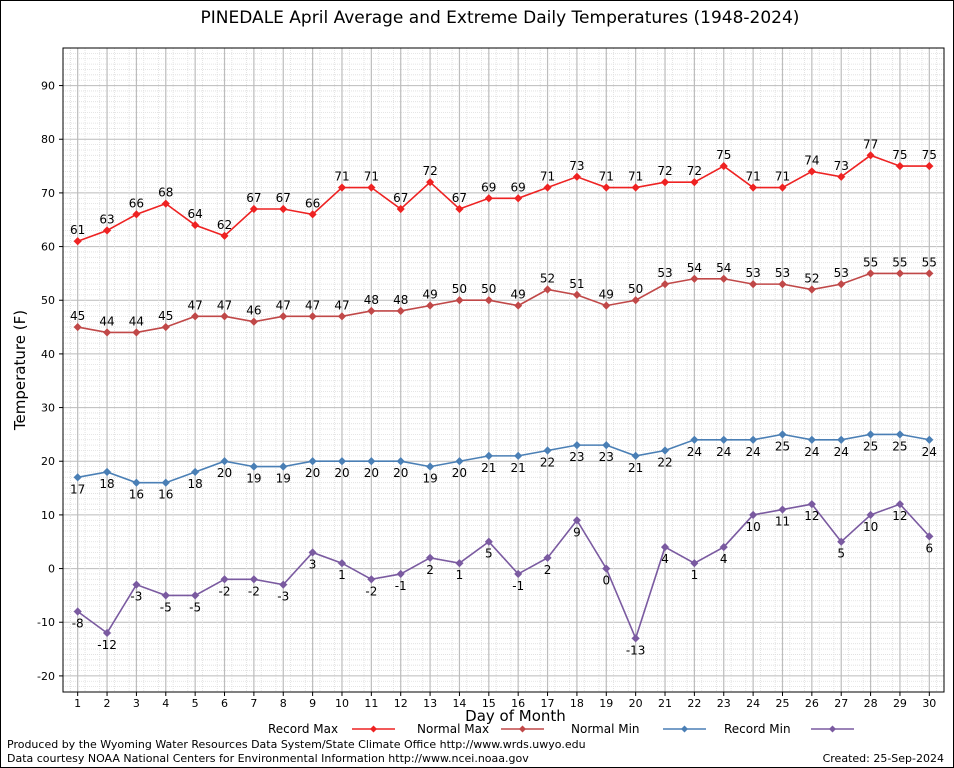 The image size is (954, 768). Describe the element at coordinates (106, 219) in the screenshot. I see `record-max-data-label: 63` at that location.